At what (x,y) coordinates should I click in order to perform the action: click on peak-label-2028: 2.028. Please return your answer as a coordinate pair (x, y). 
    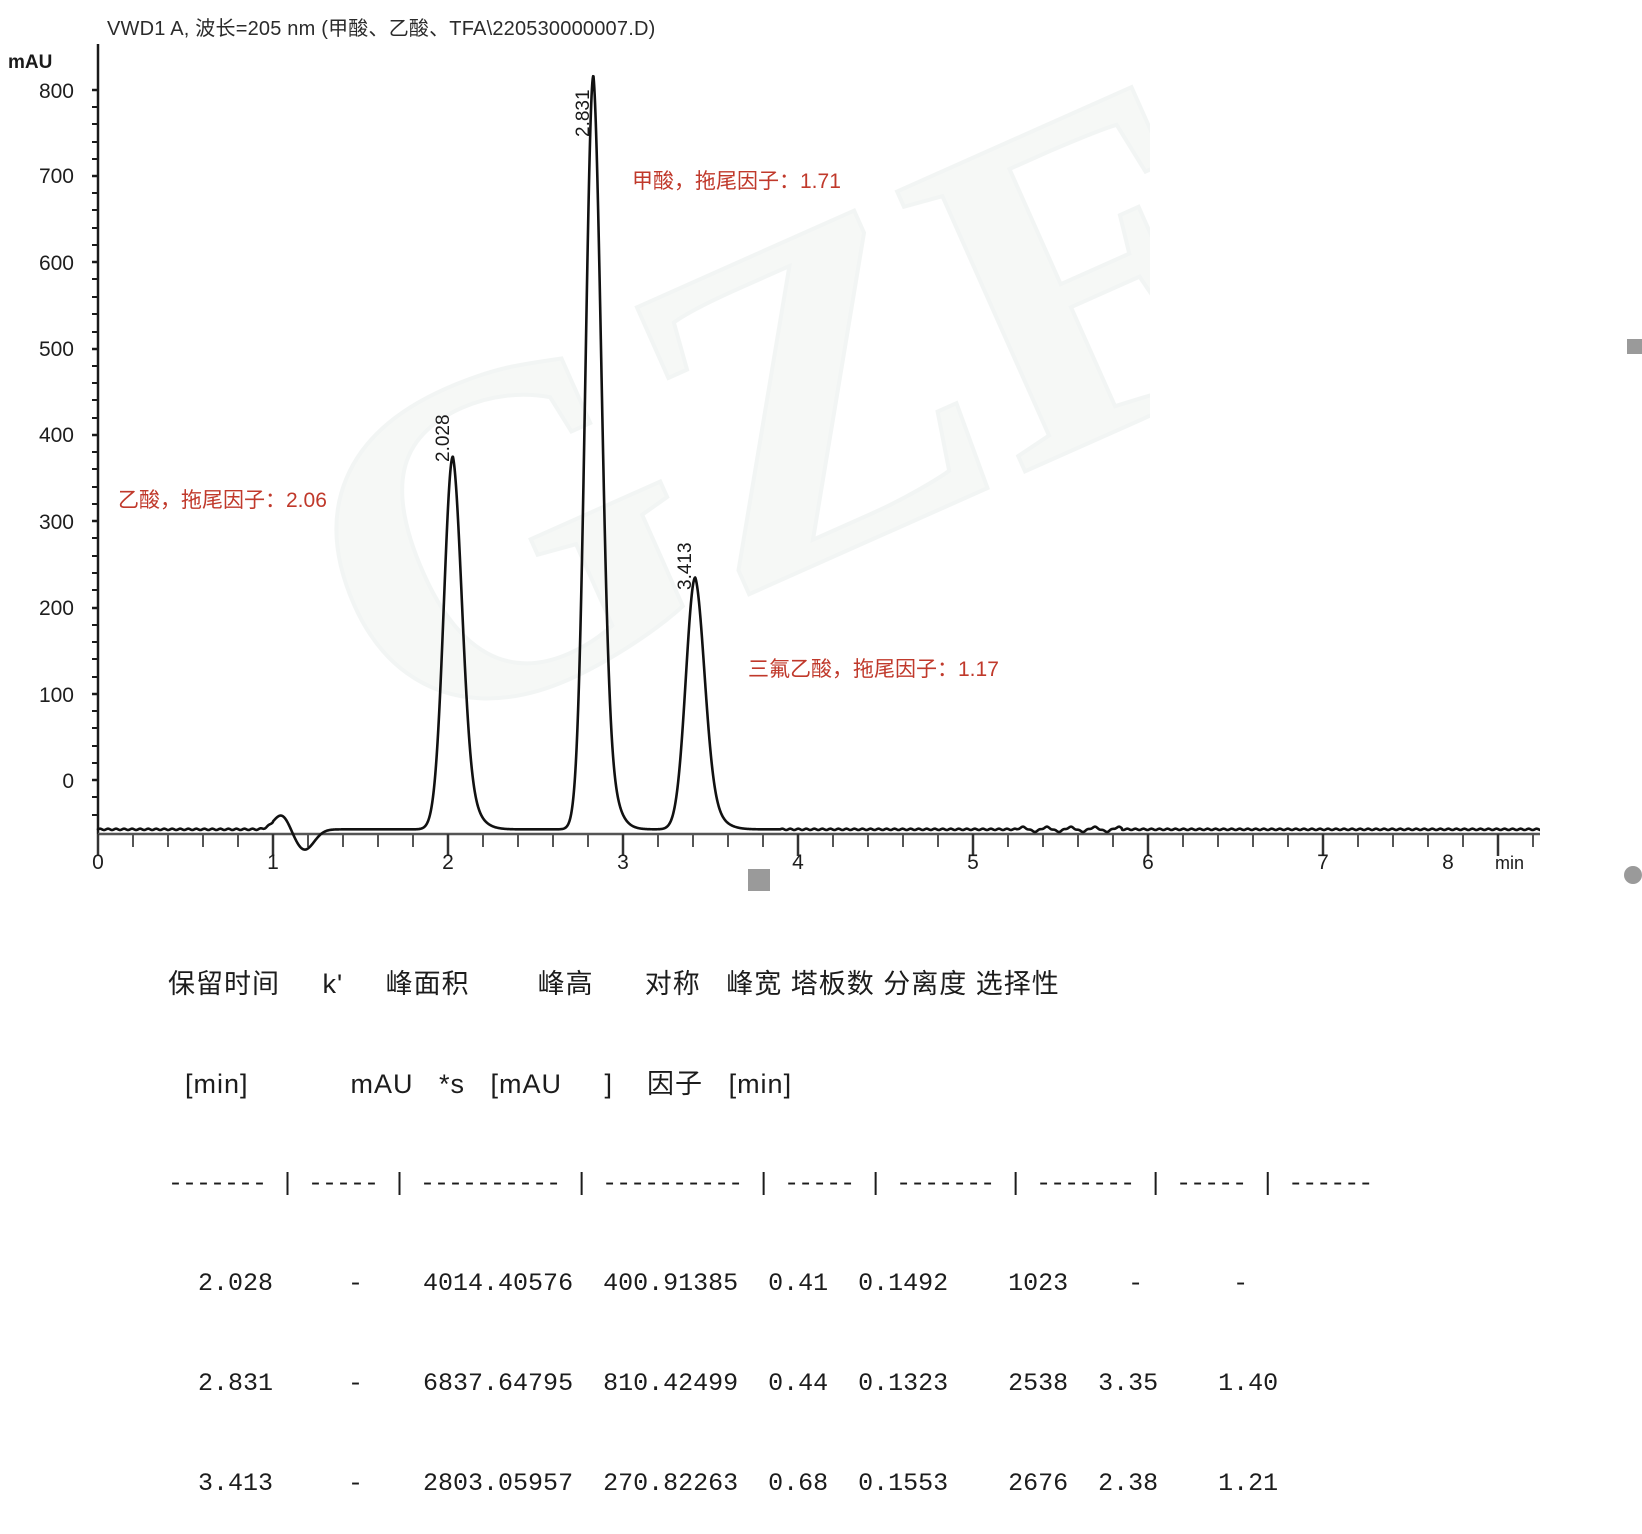
    Looking at the image, I should click on (443, 438).